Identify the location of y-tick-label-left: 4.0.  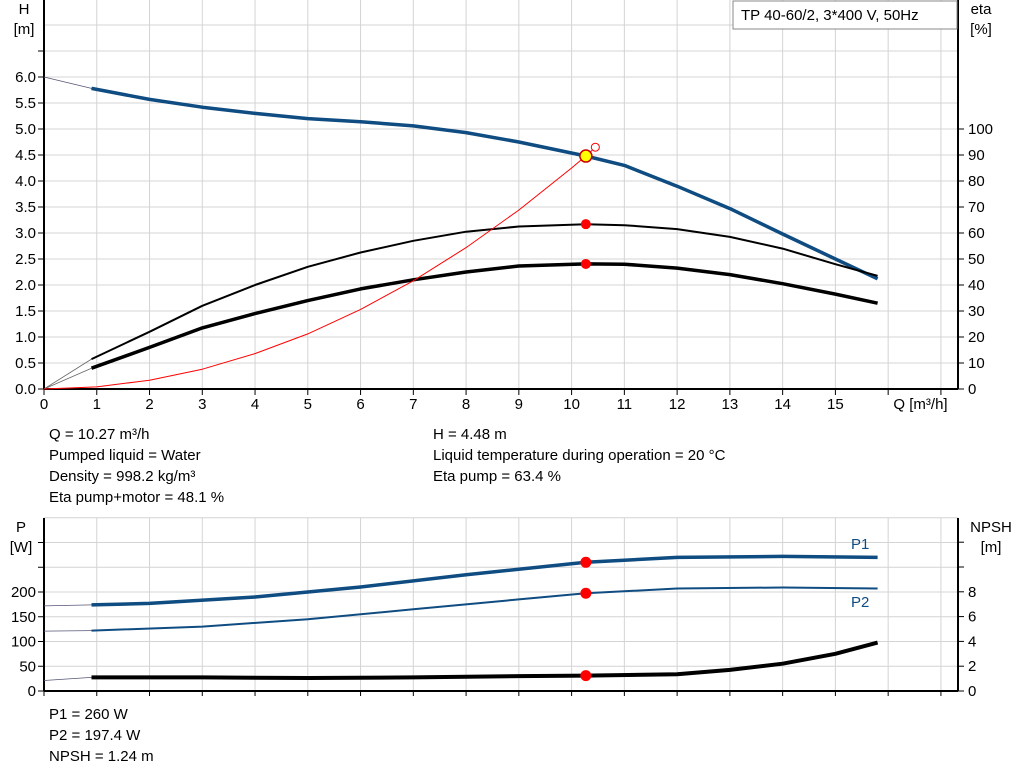
(25, 181).